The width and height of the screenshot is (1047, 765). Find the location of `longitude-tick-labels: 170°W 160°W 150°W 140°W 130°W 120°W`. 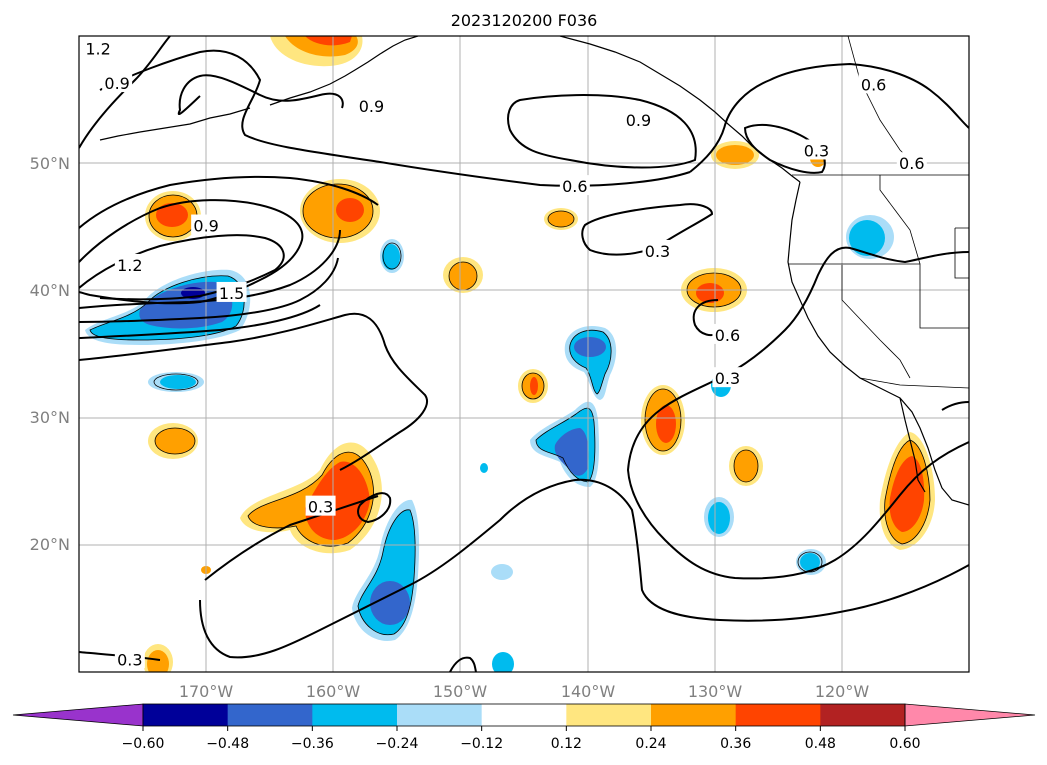

longitude-tick-labels: 170°W 160°W 150°W 140°W 130°W 120°W is located at coordinates (524, 691).